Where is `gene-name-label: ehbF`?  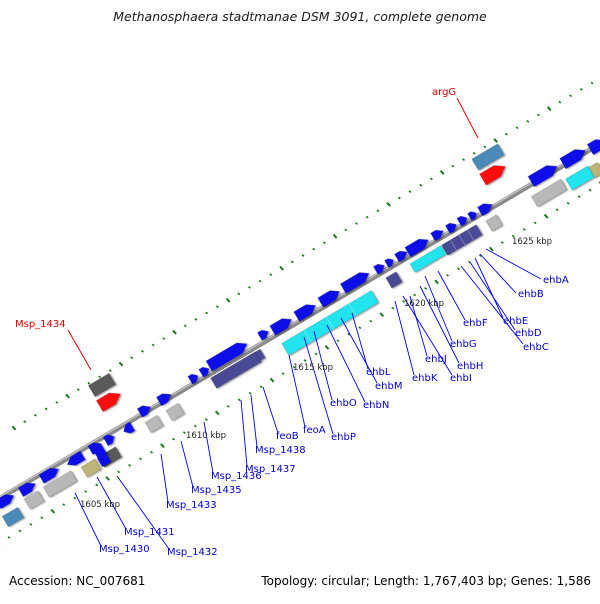
gene-name-label: ehbF is located at coordinates (475, 323).